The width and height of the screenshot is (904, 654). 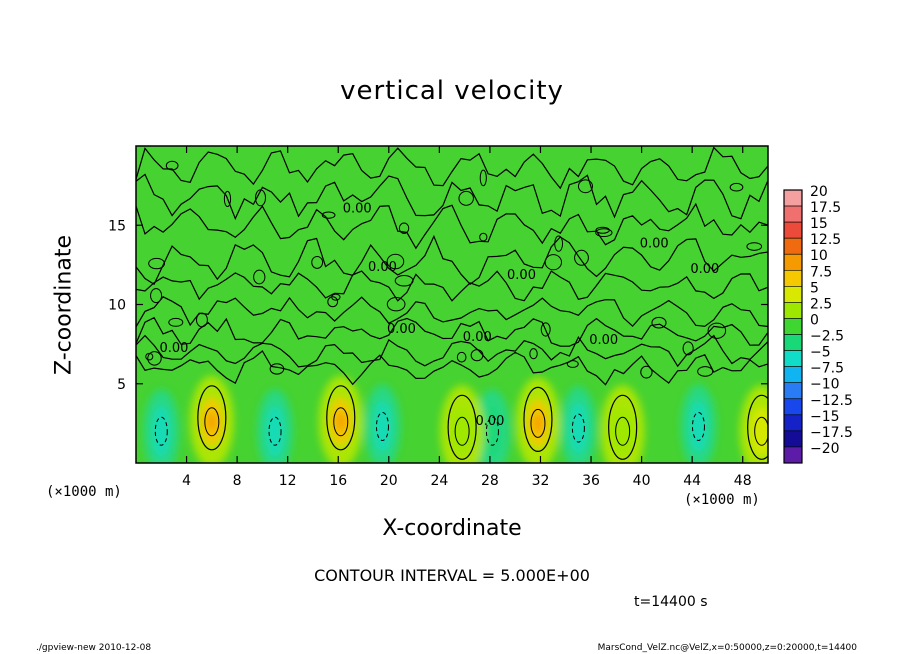 What do you see at coordinates (389, 481) in the screenshot?
I see `x-tick-label-4: 20` at bounding box center [389, 481].